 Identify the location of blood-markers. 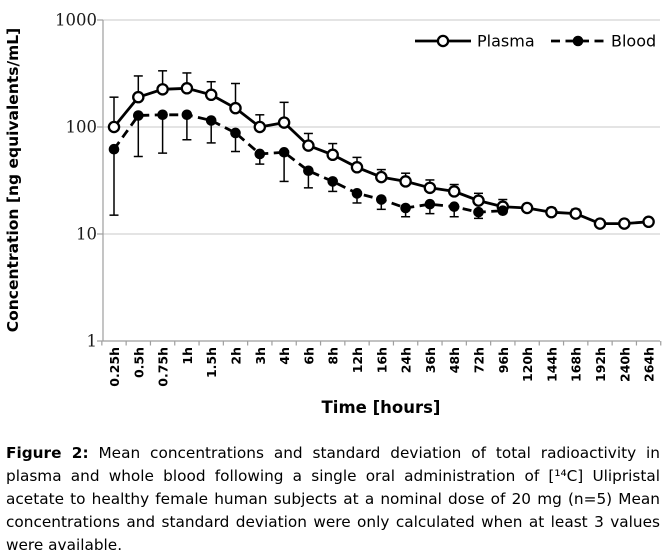
(308, 163).